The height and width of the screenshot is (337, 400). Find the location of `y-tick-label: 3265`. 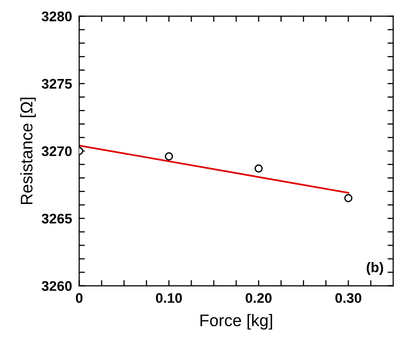

y-tick-label: 3265 is located at coordinates (57, 219).